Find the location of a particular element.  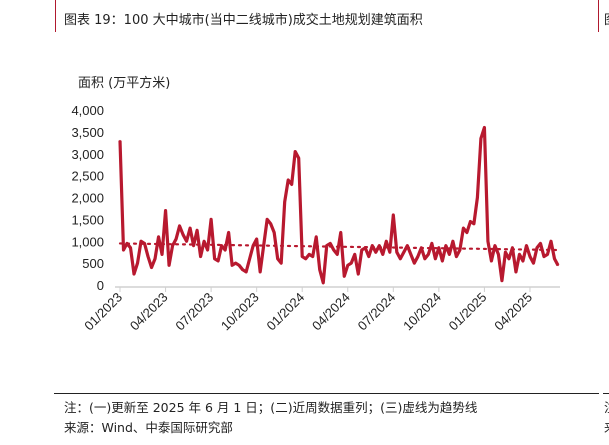

y-tick-label: 0 is located at coordinates (100, 285).